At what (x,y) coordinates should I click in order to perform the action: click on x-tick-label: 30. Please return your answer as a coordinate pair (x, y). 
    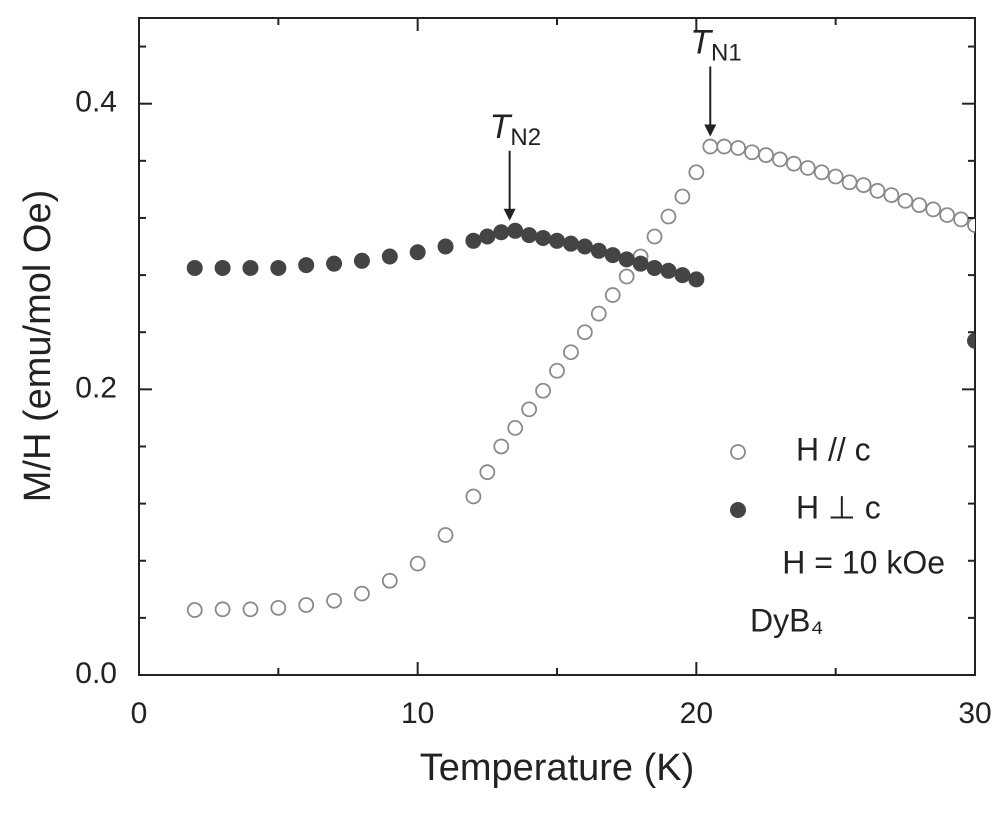
    Looking at the image, I should click on (974, 713).